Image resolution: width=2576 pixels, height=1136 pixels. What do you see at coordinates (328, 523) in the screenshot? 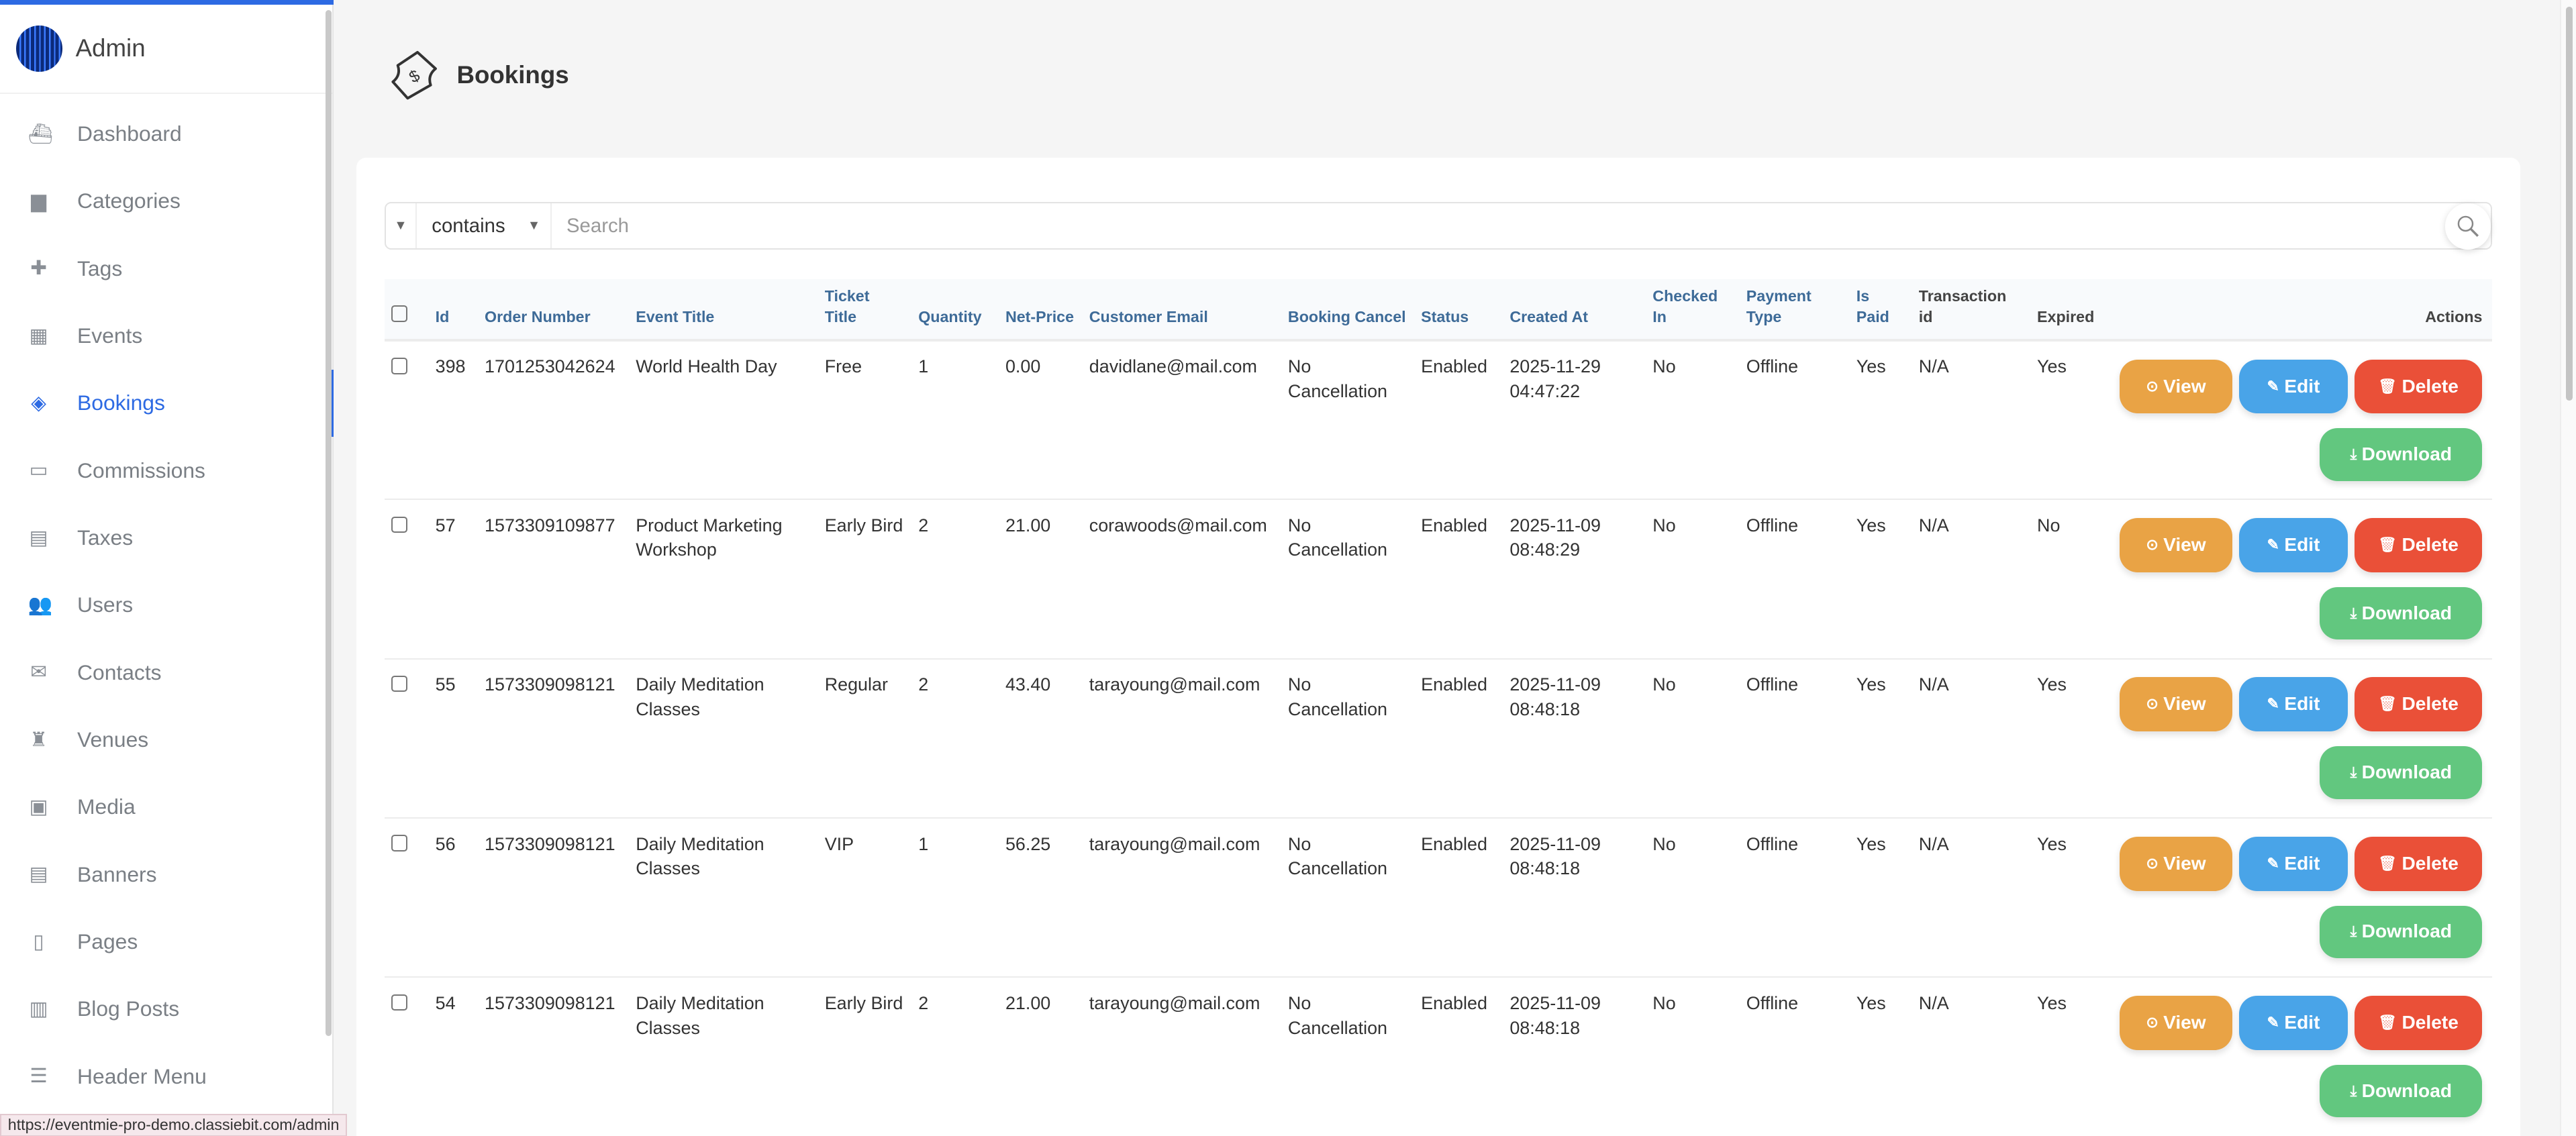
I see `sidebar-scrollbar` at bounding box center [328, 523].